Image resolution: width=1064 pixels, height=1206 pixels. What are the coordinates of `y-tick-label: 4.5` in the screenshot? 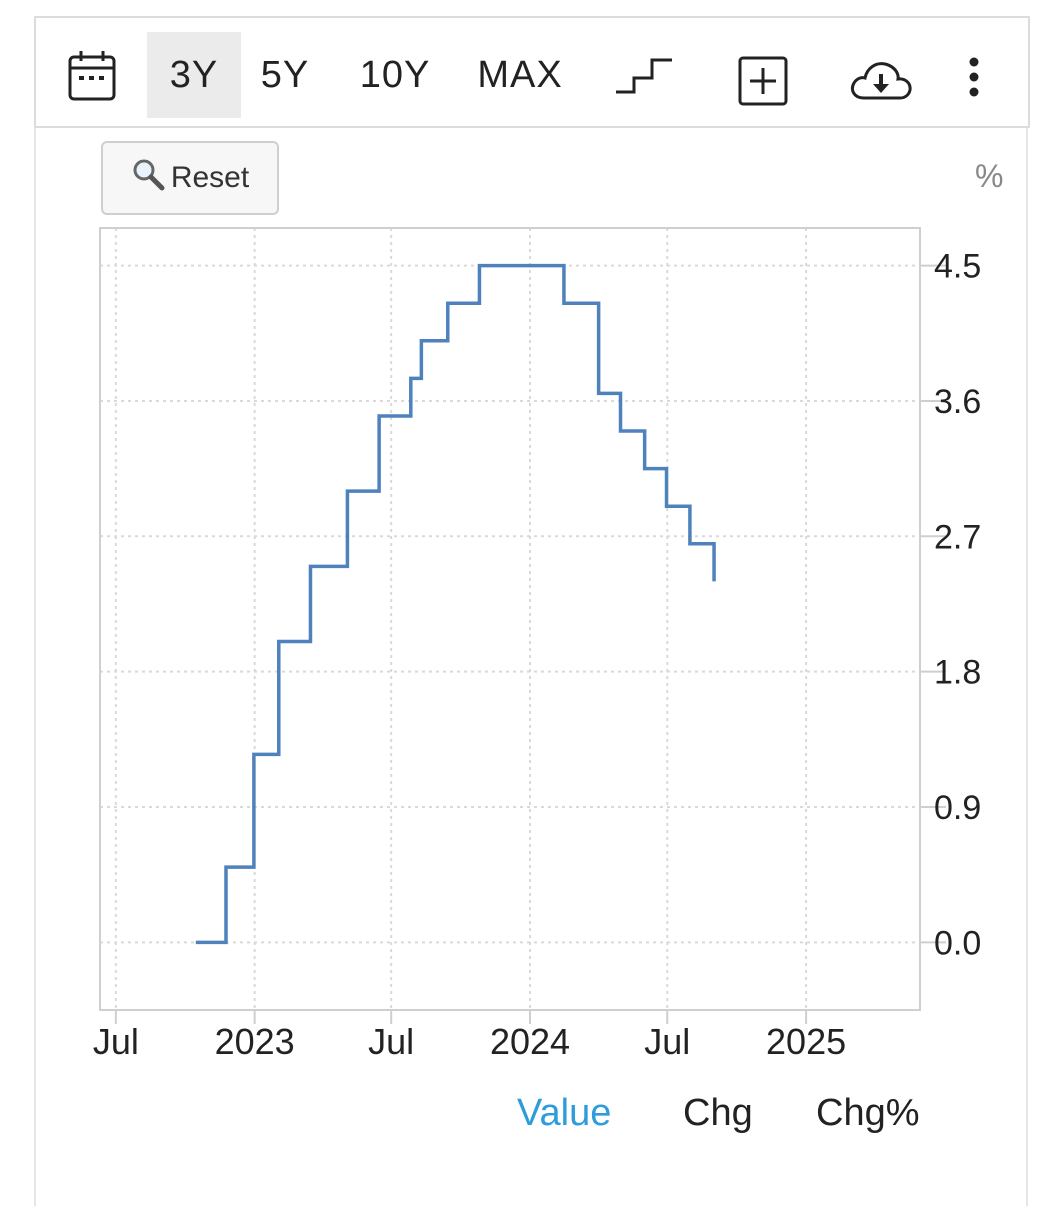 It's located at (957, 267).